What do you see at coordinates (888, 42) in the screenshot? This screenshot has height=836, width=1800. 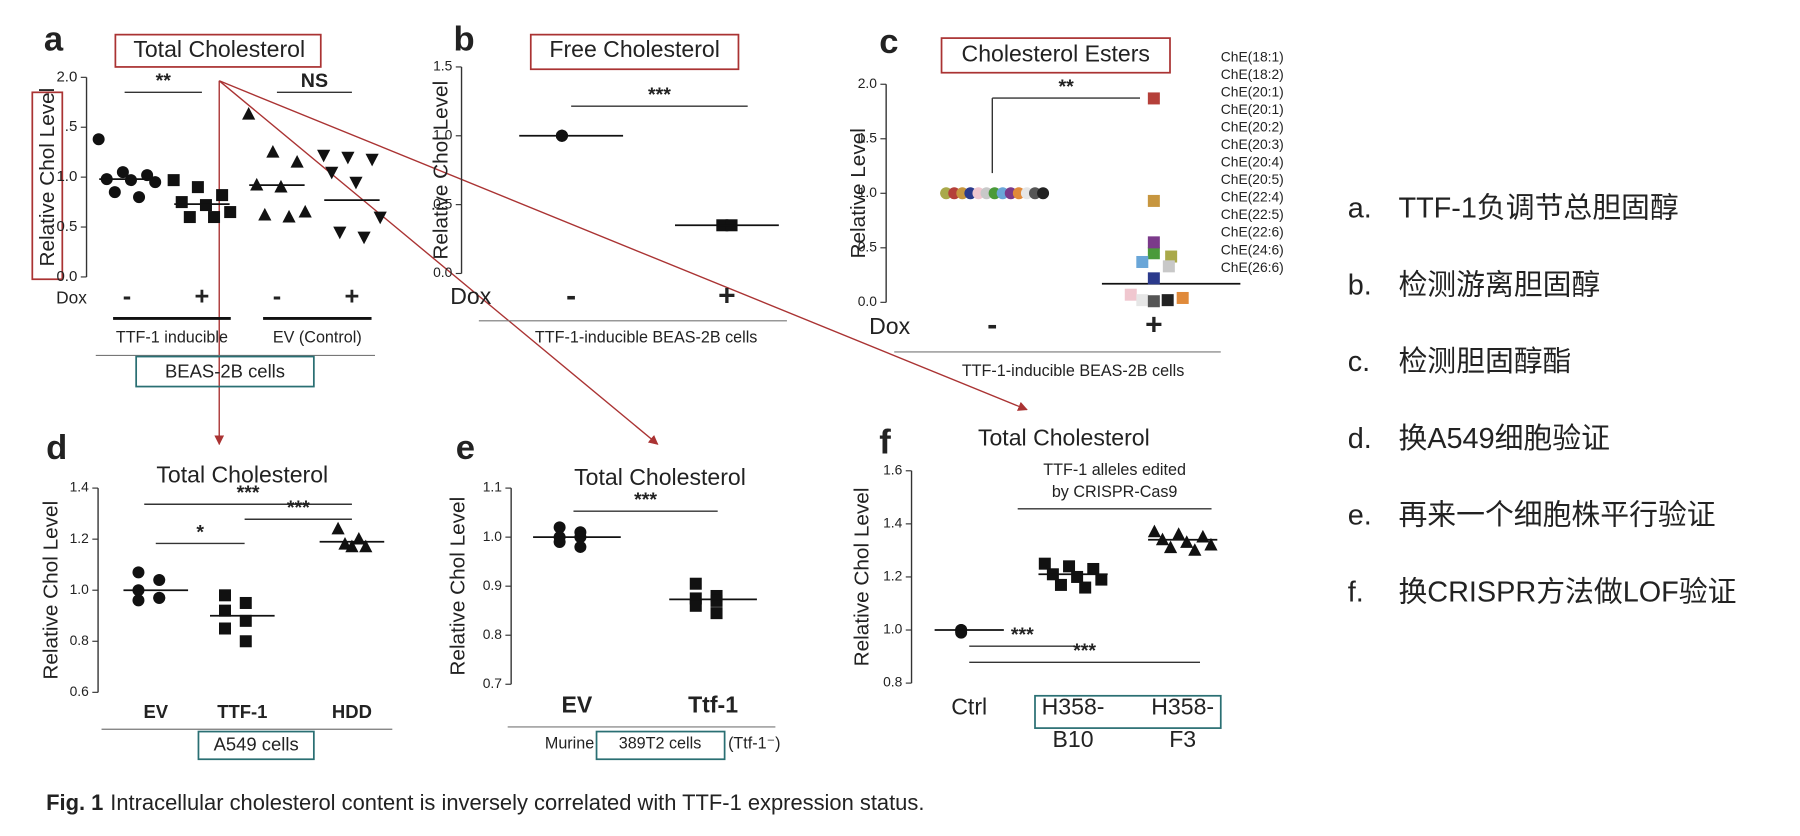 I see `panel-label: c` at bounding box center [888, 42].